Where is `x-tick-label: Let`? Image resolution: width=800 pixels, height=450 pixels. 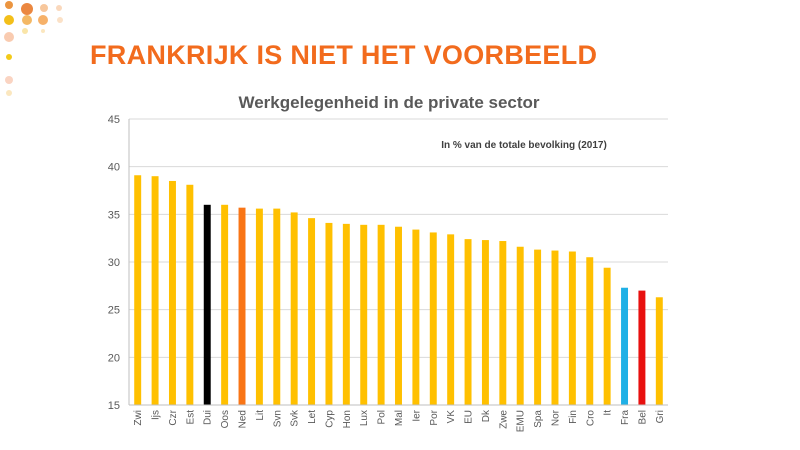
x-tick-label: Let is located at coordinates (312, 417).